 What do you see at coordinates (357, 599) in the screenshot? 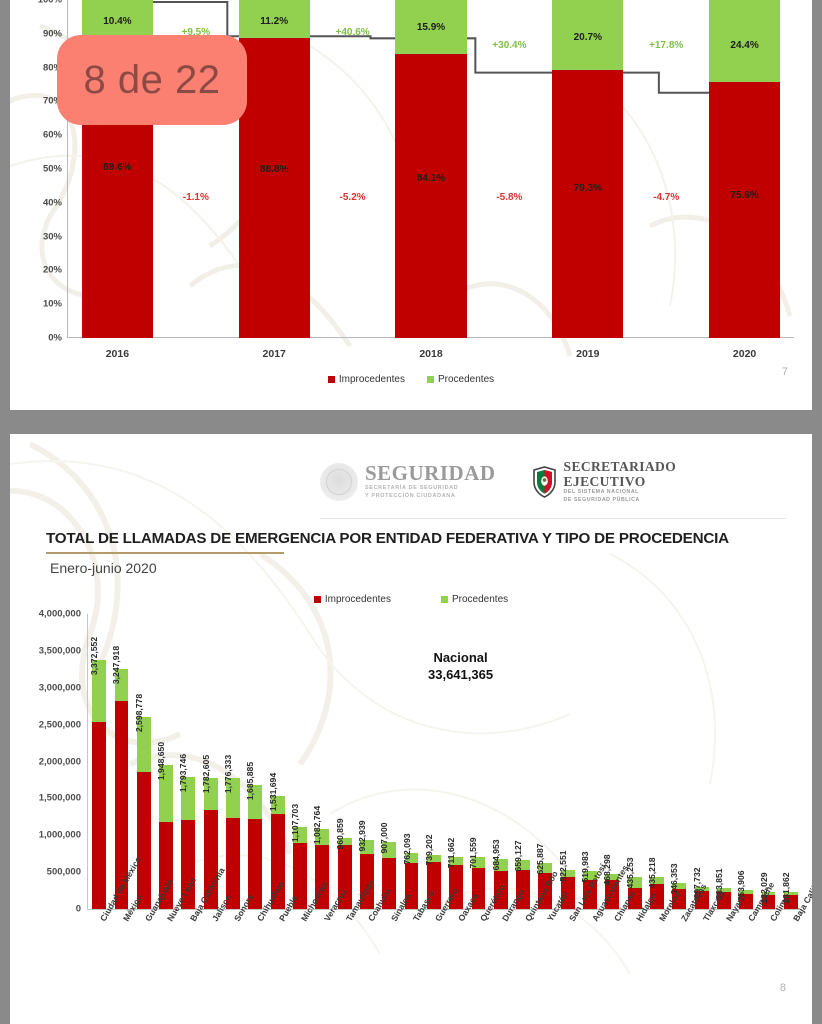
I see `chart2-legend-label: Improcedentes` at bounding box center [357, 599].